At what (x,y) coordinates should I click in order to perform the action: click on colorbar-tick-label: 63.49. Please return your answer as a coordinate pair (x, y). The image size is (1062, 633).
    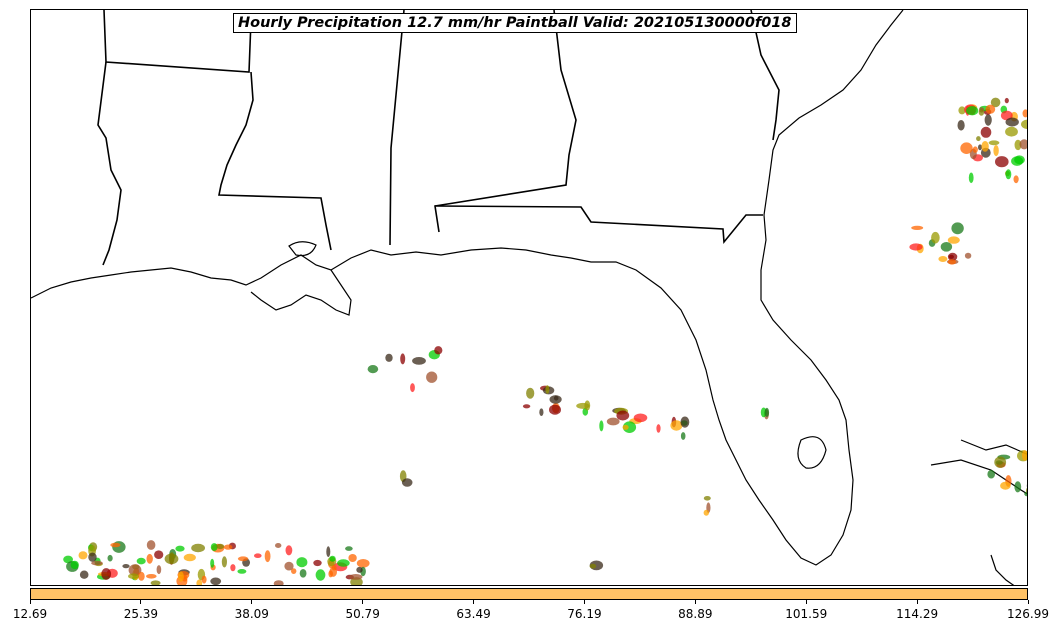
    Looking at the image, I should click on (473, 614).